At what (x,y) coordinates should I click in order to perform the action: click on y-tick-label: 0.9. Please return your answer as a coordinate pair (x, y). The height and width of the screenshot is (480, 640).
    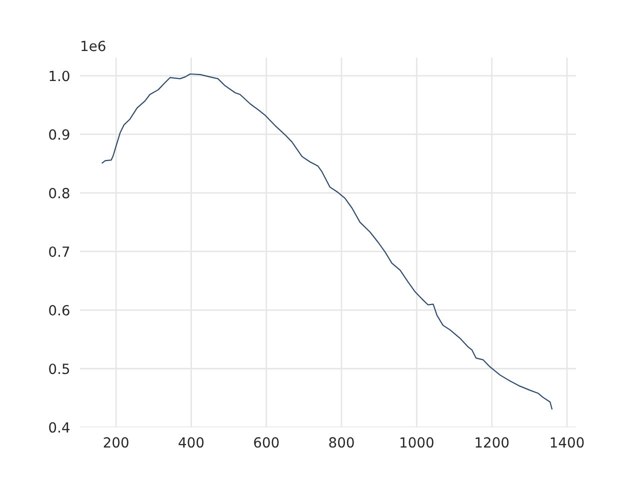
    Looking at the image, I should click on (59, 134).